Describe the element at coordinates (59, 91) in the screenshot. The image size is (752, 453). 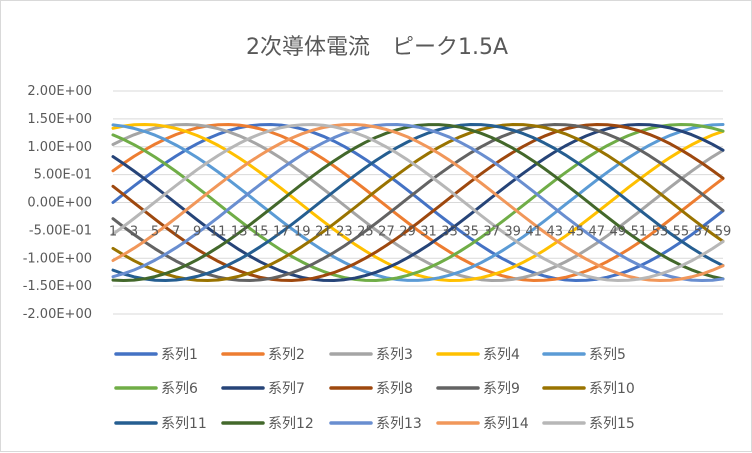
I see `y-tick-label: 2.00E+00` at that location.